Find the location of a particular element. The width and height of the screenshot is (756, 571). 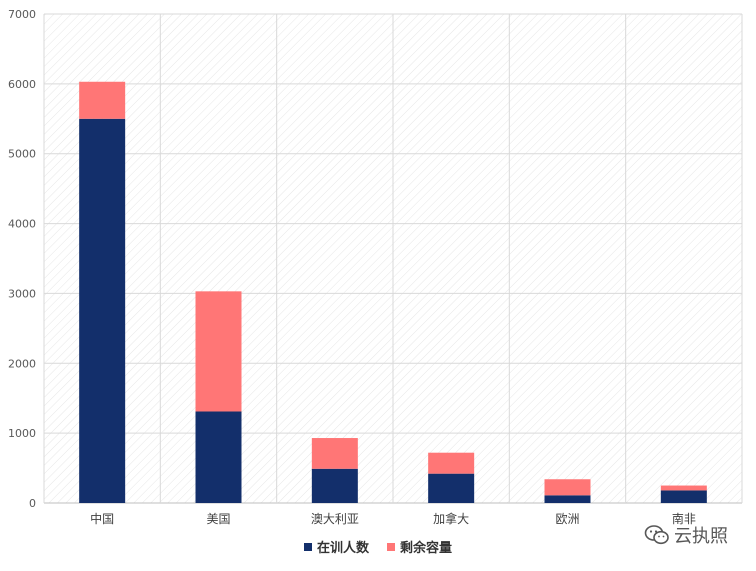

y-tick-label: 2000 is located at coordinates (22, 363).